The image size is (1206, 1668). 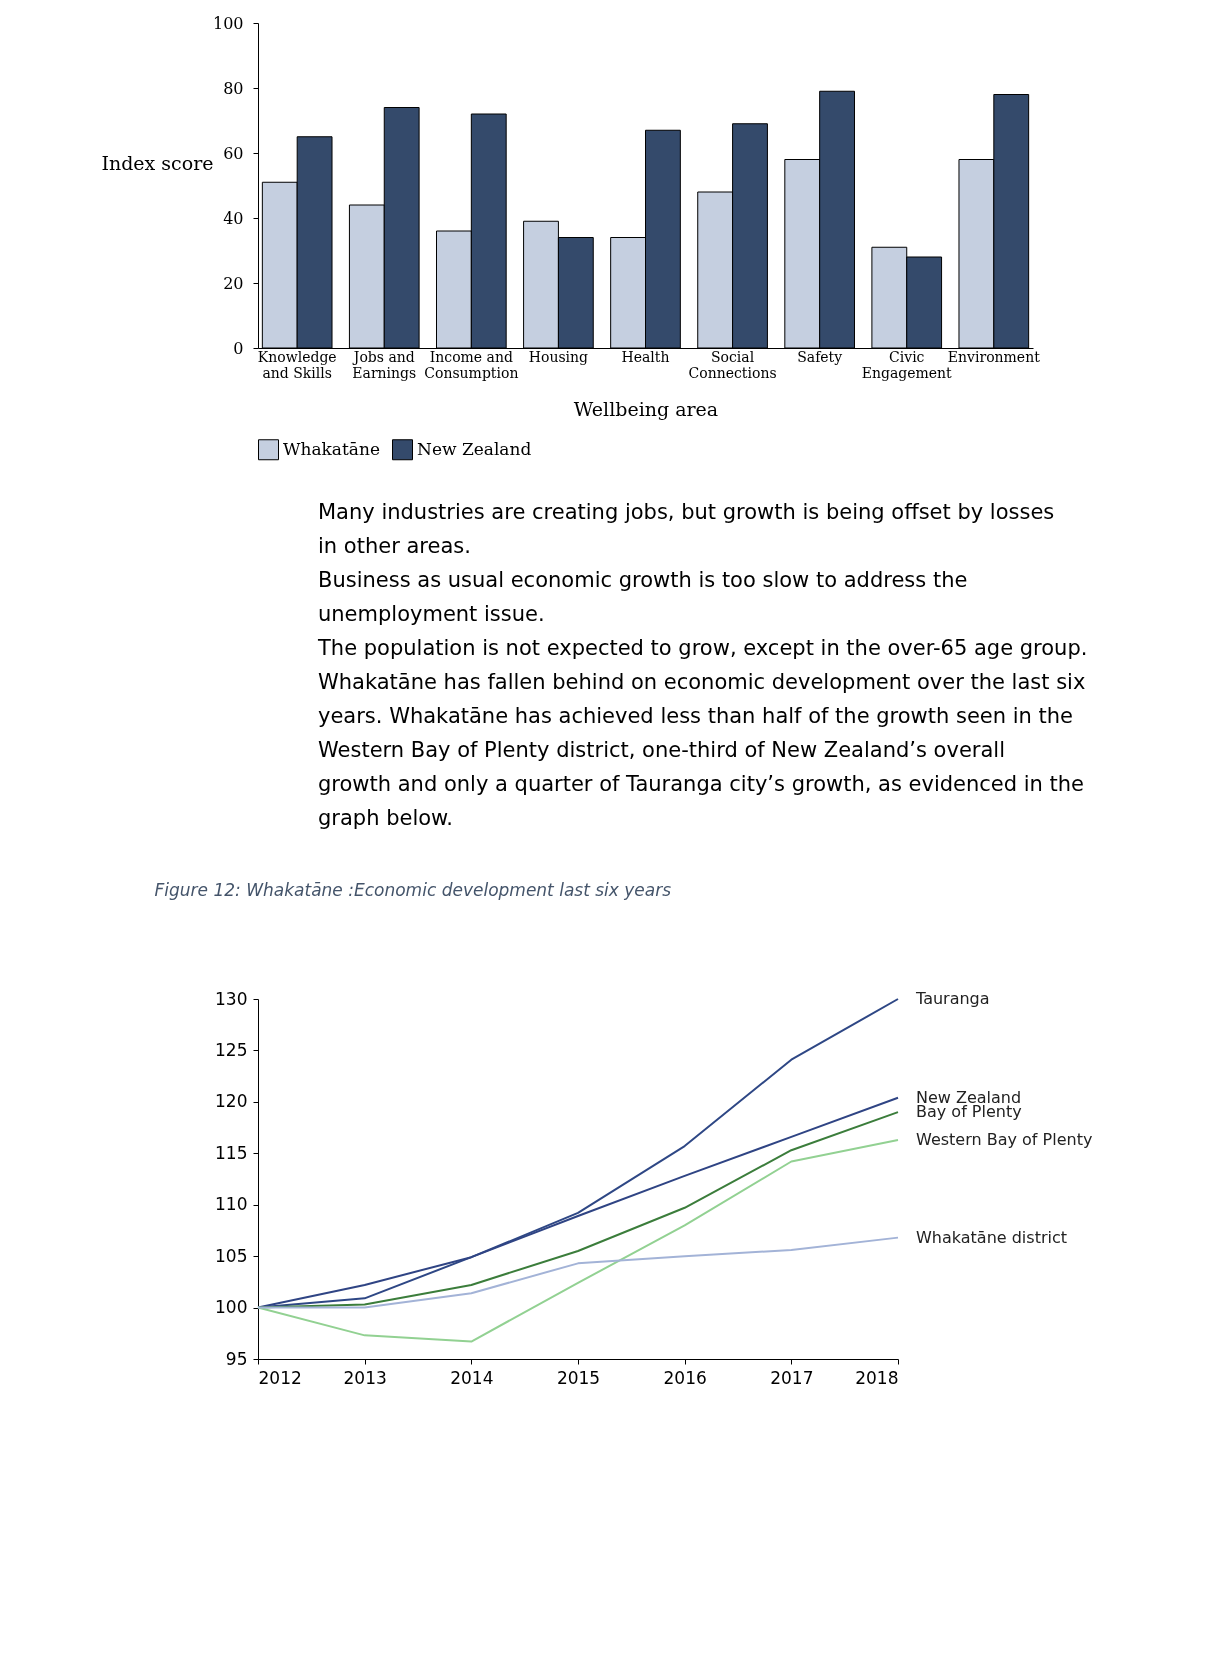 What do you see at coordinates (1004, 1139) in the screenshot?
I see `series-label: Western Bay of Plenty` at bounding box center [1004, 1139].